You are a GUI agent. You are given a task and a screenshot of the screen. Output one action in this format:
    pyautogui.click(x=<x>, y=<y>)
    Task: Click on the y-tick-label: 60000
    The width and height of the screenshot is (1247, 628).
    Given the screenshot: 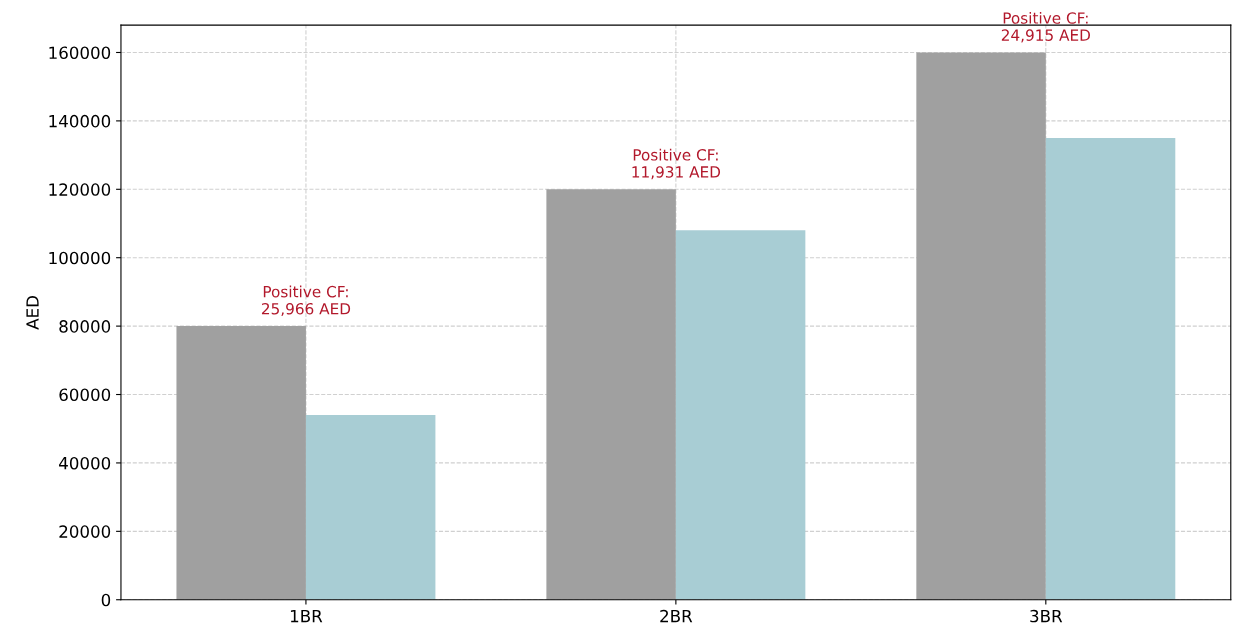 What is the action you would take?
    pyautogui.click(x=85, y=395)
    